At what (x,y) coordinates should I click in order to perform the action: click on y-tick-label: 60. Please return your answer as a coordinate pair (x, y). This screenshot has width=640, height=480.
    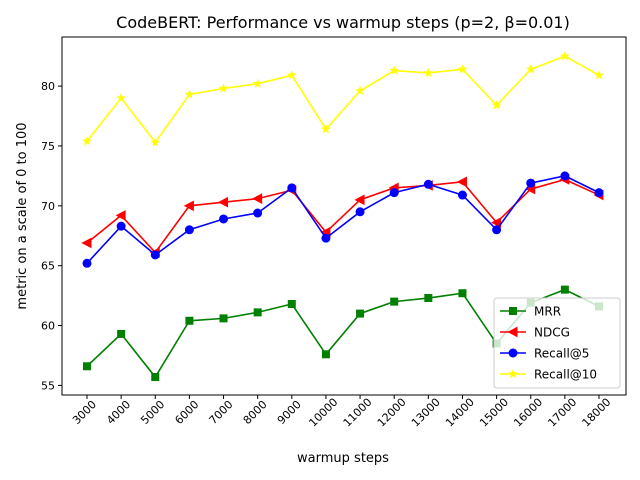
    Looking at the image, I should click on (48, 326).